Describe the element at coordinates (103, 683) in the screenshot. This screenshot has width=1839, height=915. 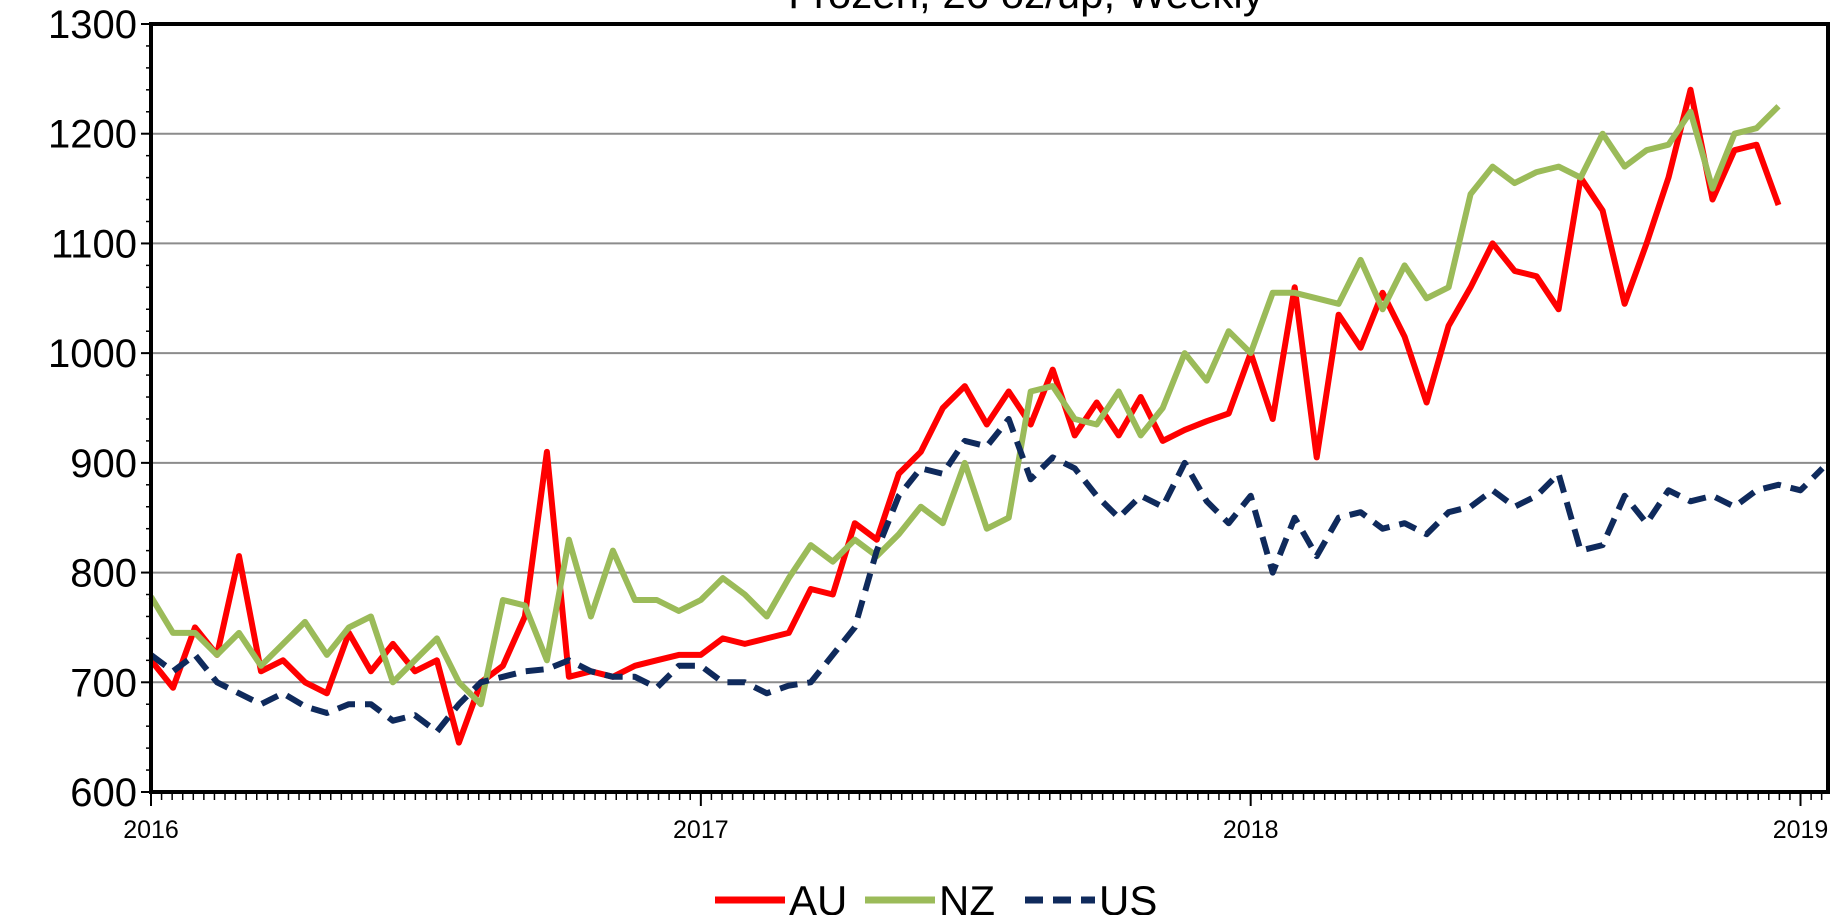
I see `y-tick-label: 700` at that location.